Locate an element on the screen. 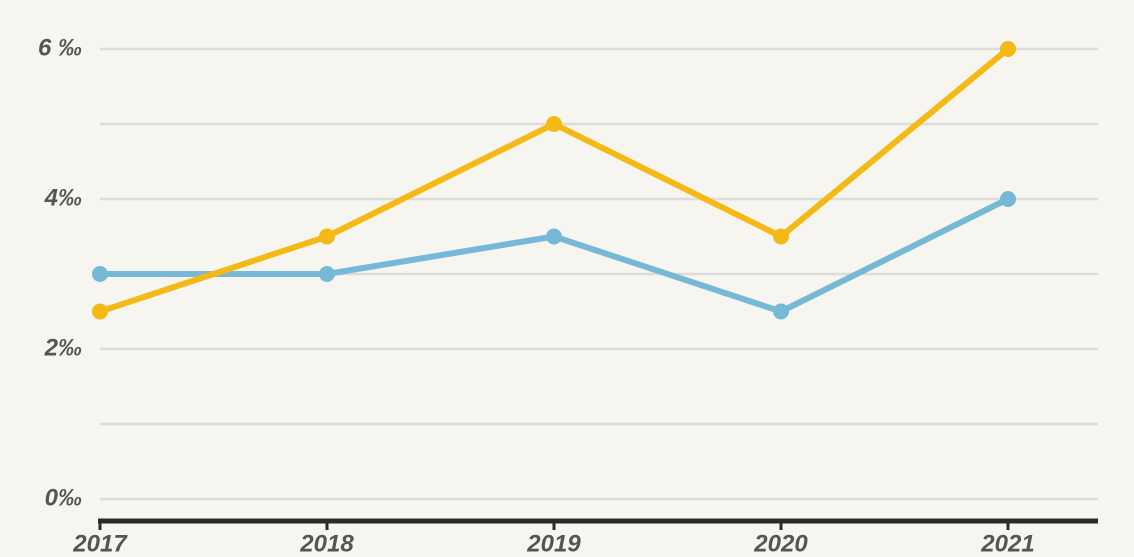 The height and width of the screenshot is (557, 1134). y-tick-label: 0‰ is located at coordinates (63, 497).